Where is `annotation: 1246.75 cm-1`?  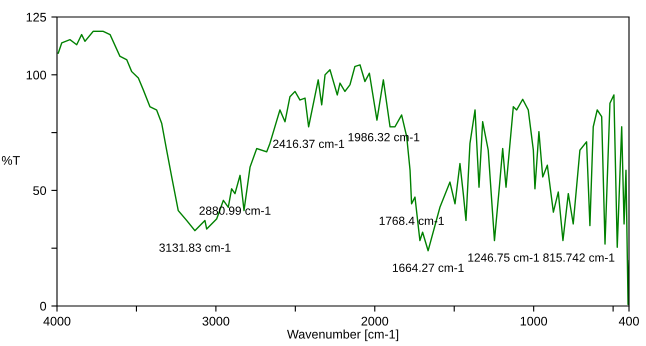
annotation: 1246.75 cm-1 is located at coordinates (504, 257).